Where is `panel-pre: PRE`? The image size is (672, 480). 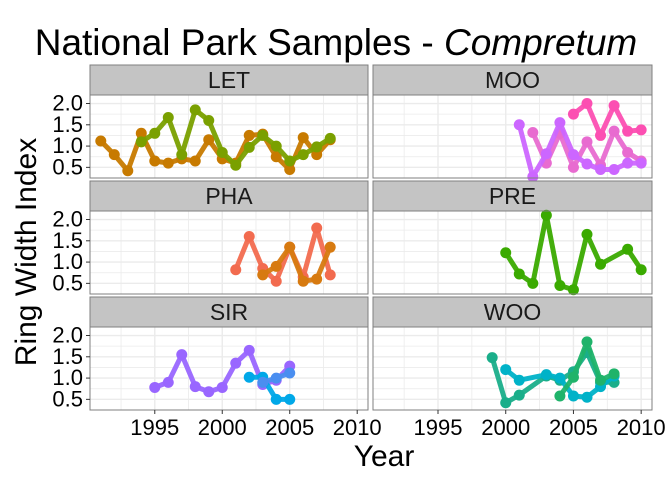 panel-pre: PRE is located at coordinates (512, 238).